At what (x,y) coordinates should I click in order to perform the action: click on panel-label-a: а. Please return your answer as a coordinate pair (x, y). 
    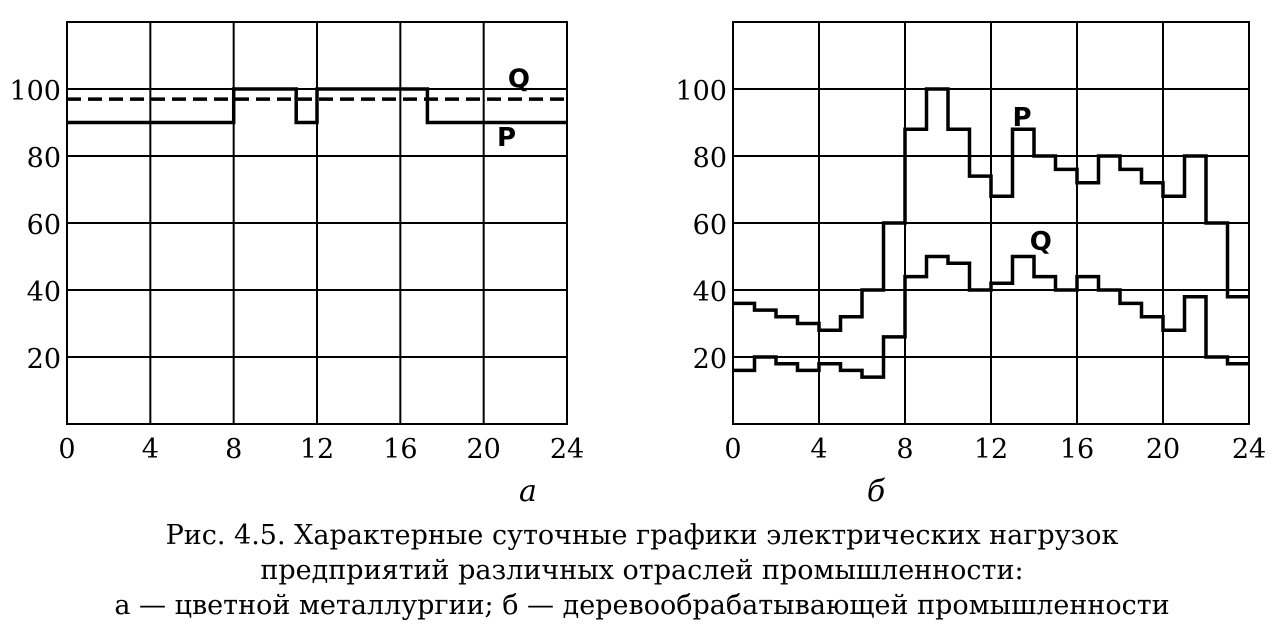
    Looking at the image, I should click on (528, 491).